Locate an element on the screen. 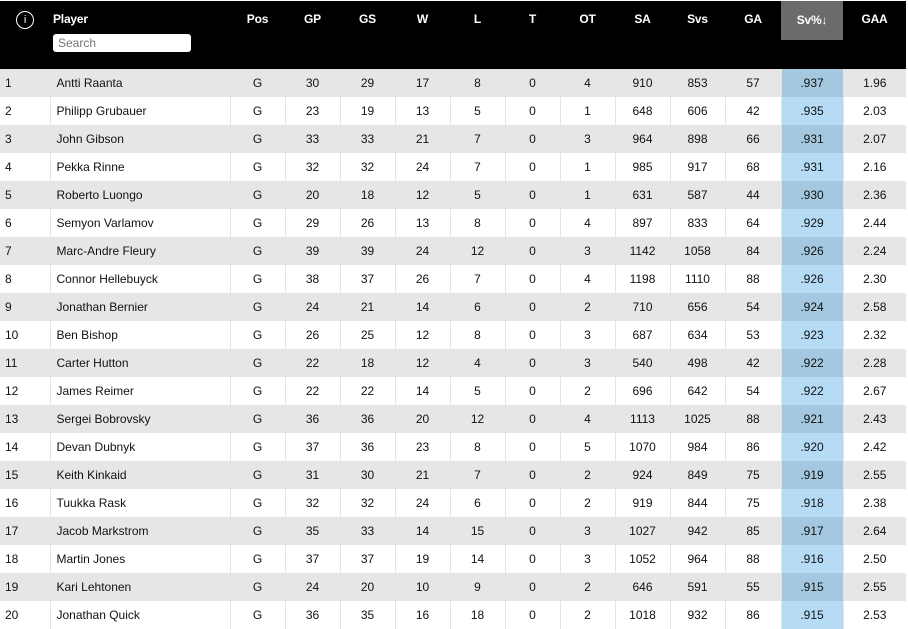 This screenshot has width=908, height=629. cell-games-started: 20 is located at coordinates (367, 587).